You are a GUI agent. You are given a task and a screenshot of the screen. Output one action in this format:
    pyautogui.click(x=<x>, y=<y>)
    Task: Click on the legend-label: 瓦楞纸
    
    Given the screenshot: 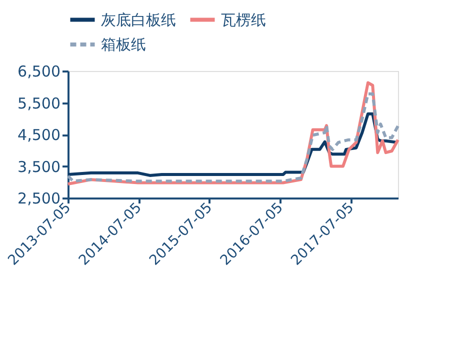 What is the action you would take?
    pyautogui.click(x=243, y=19)
    